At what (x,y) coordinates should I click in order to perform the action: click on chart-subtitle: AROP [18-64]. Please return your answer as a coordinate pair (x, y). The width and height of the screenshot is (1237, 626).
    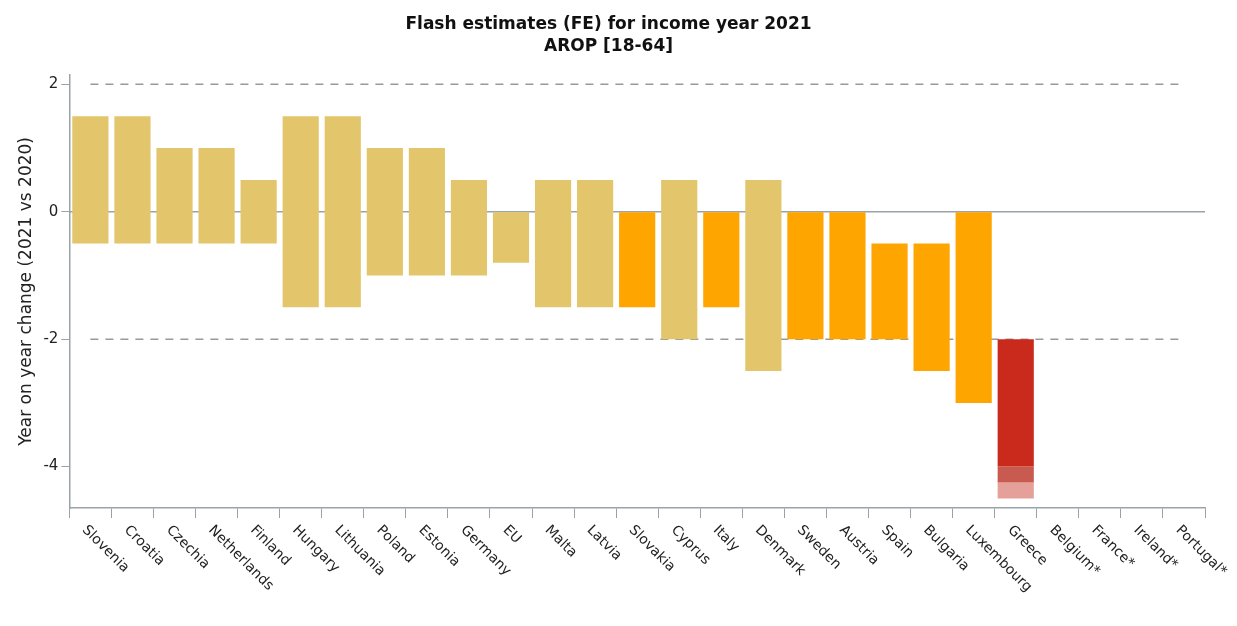
    Looking at the image, I should click on (608, 45).